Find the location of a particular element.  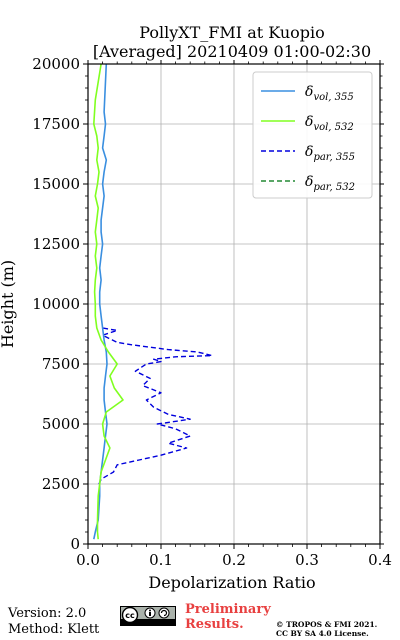

legend-label-subscript: par, 532 is located at coordinates (334, 187).